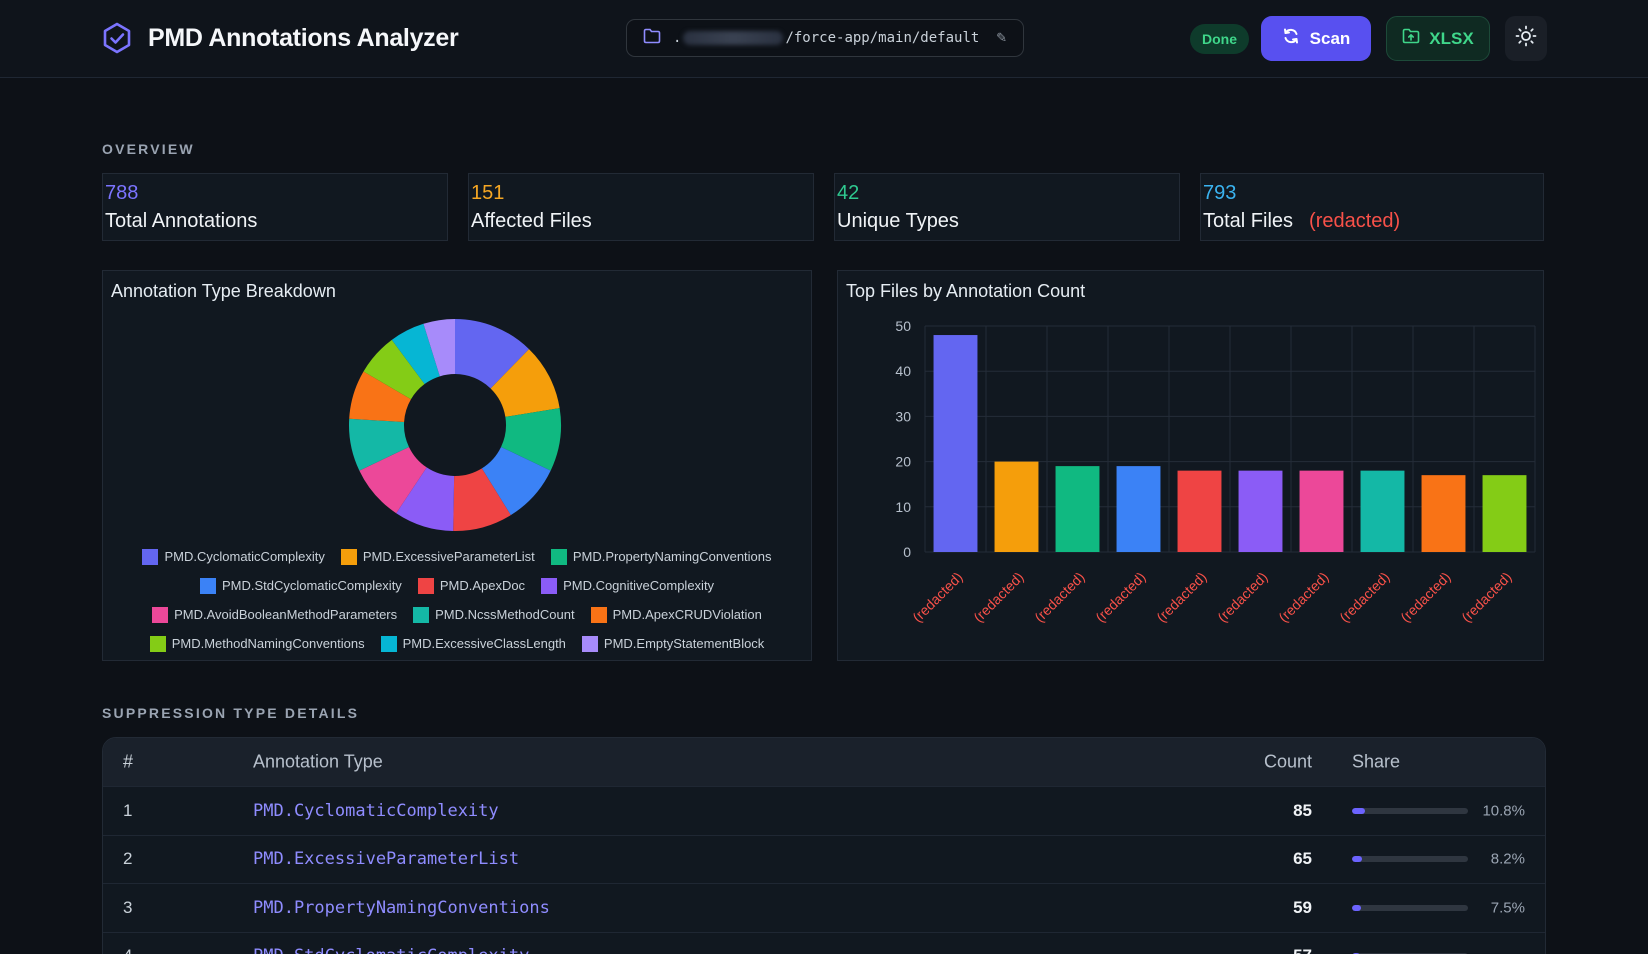 Image resolution: width=1648 pixels, height=954 pixels. What do you see at coordinates (473, 643) in the screenshot?
I see `legend-item: PMD.ExcessiveClassLength` at bounding box center [473, 643].